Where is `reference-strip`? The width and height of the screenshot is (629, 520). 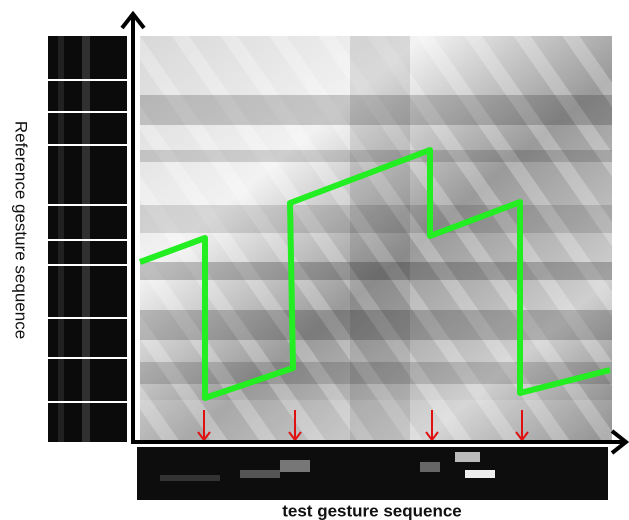
reference-strip is located at coordinates (87, 239).